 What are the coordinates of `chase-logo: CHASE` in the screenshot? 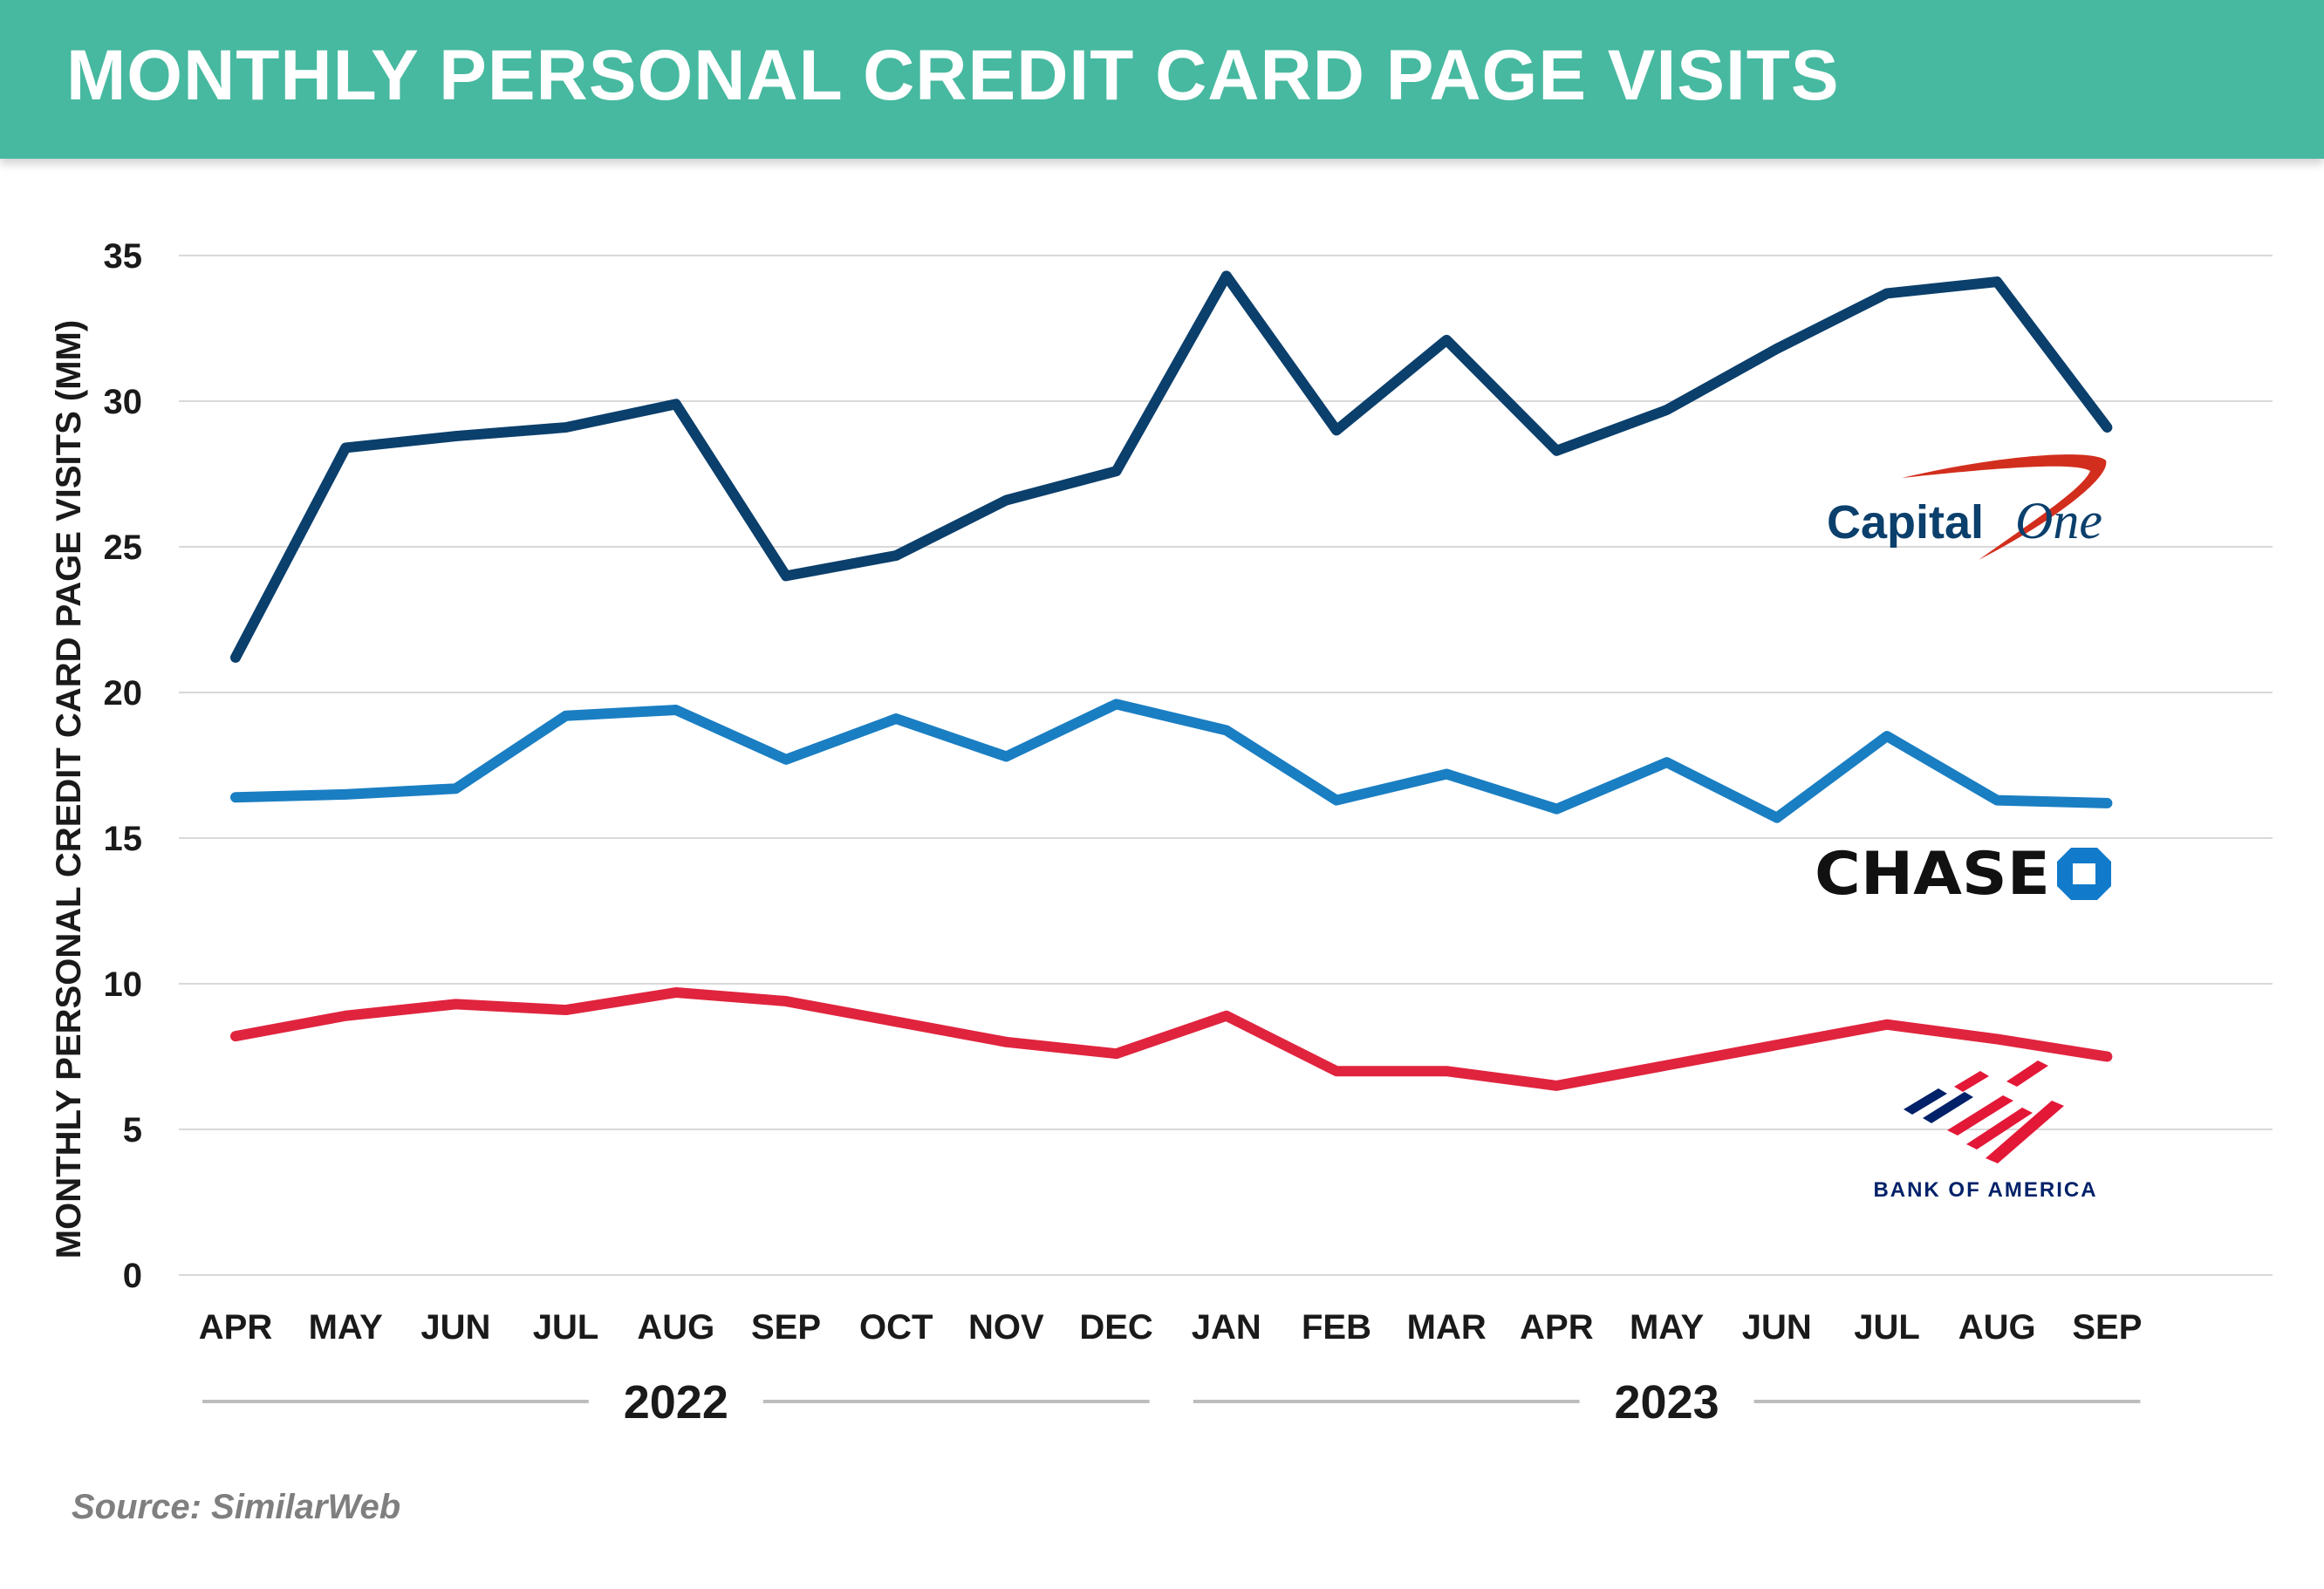 It's located at (1963, 875).